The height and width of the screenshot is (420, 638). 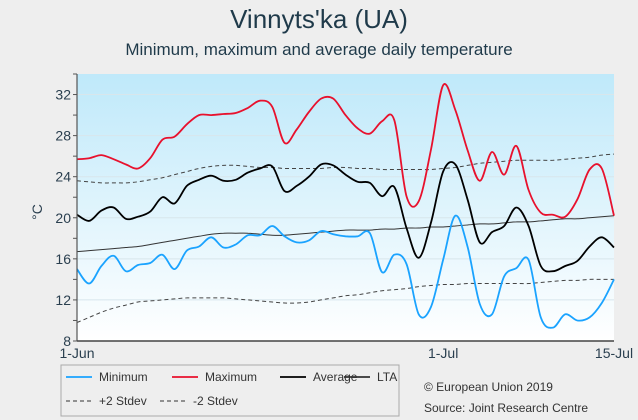 What do you see at coordinates (387, 377) in the screenshot?
I see `legend-label: LTA` at bounding box center [387, 377].